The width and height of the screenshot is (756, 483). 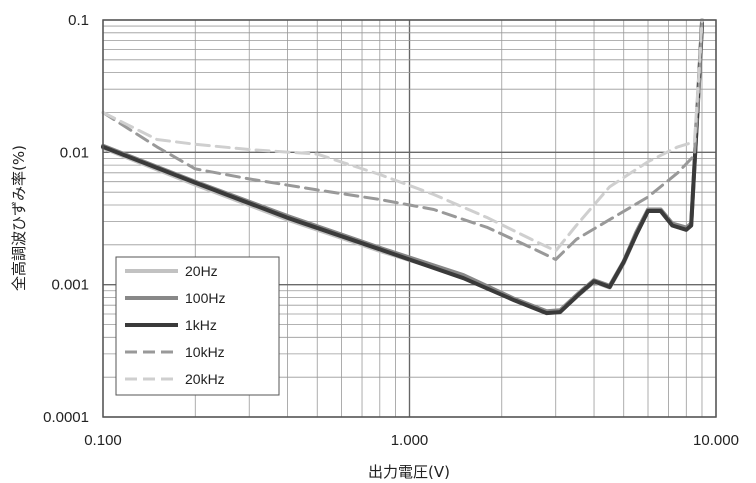 I want to click on y-axis-title: 全高調波ひずみ率(%), so click(x=19, y=218).